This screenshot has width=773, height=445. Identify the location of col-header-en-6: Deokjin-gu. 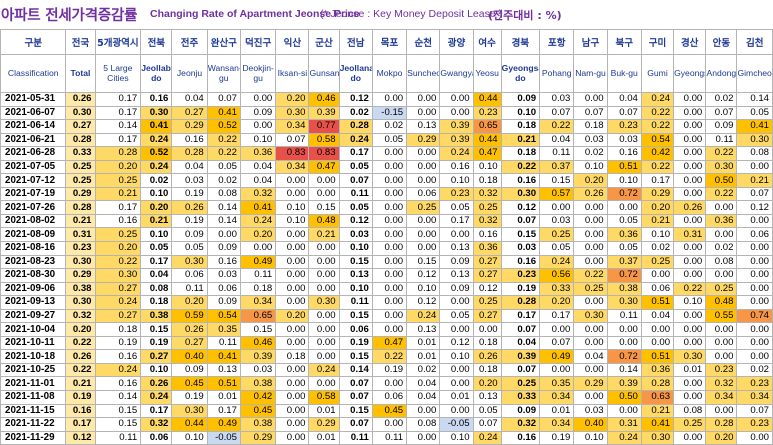
(258, 73).